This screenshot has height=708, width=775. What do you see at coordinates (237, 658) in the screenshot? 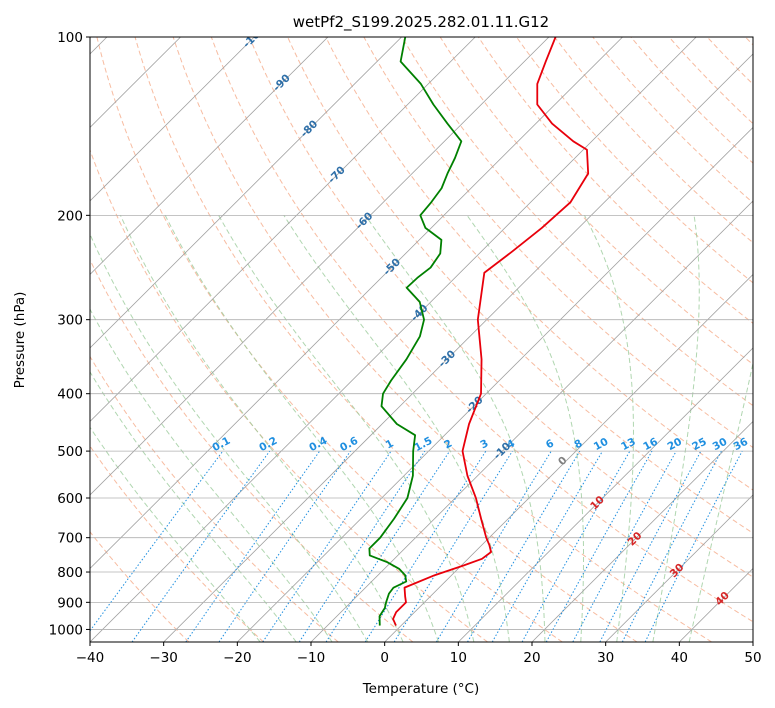
I see `x-tick-label: −20` at bounding box center [237, 658].